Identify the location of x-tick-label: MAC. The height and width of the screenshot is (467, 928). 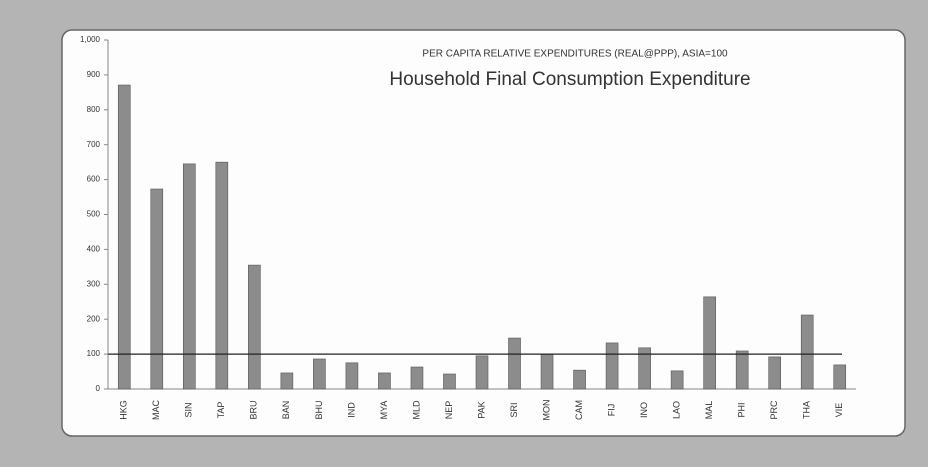
(156, 410).